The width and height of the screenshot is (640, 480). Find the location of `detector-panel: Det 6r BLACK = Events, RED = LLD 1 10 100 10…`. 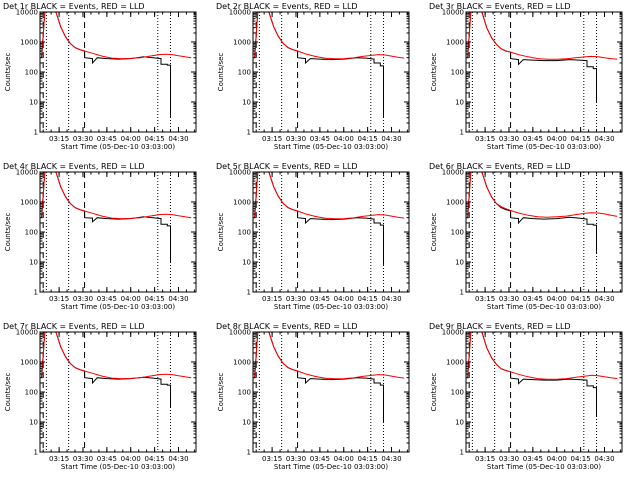

detector-panel: Det 6r BLACK = Events, RED = LLD 1 10 100 10… is located at coordinates (526, 236).